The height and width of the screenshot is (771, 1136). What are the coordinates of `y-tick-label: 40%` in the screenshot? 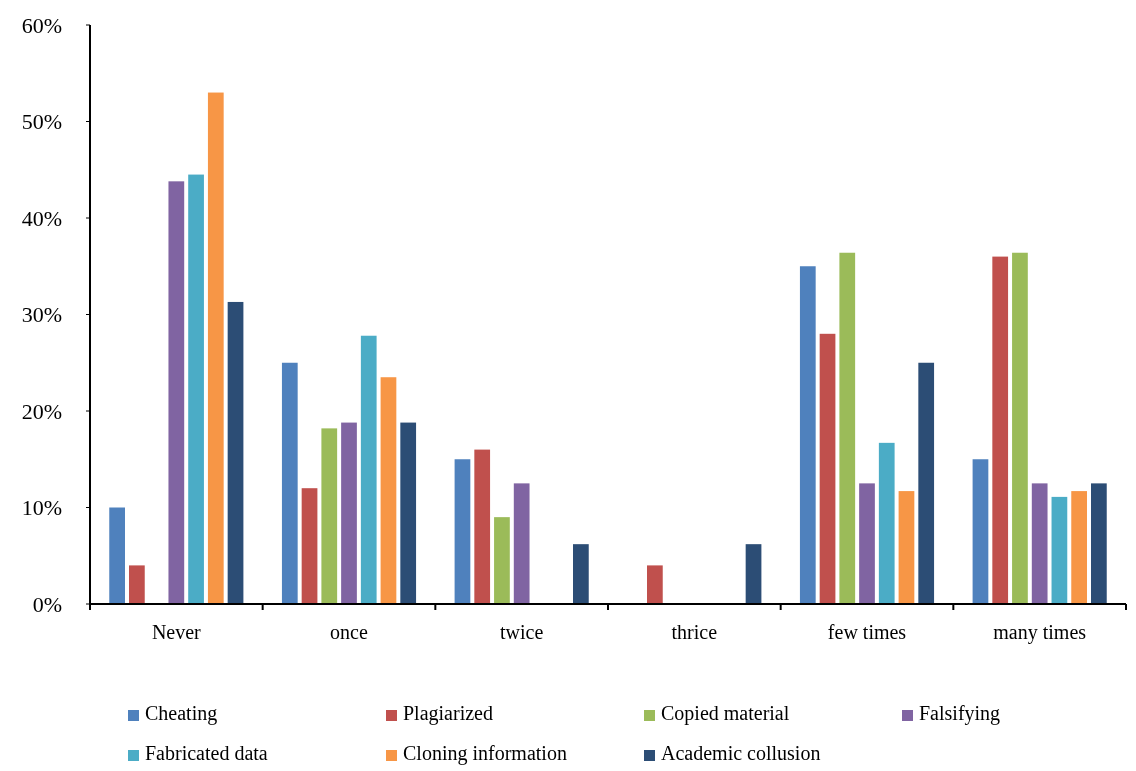 It's located at (41, 218).